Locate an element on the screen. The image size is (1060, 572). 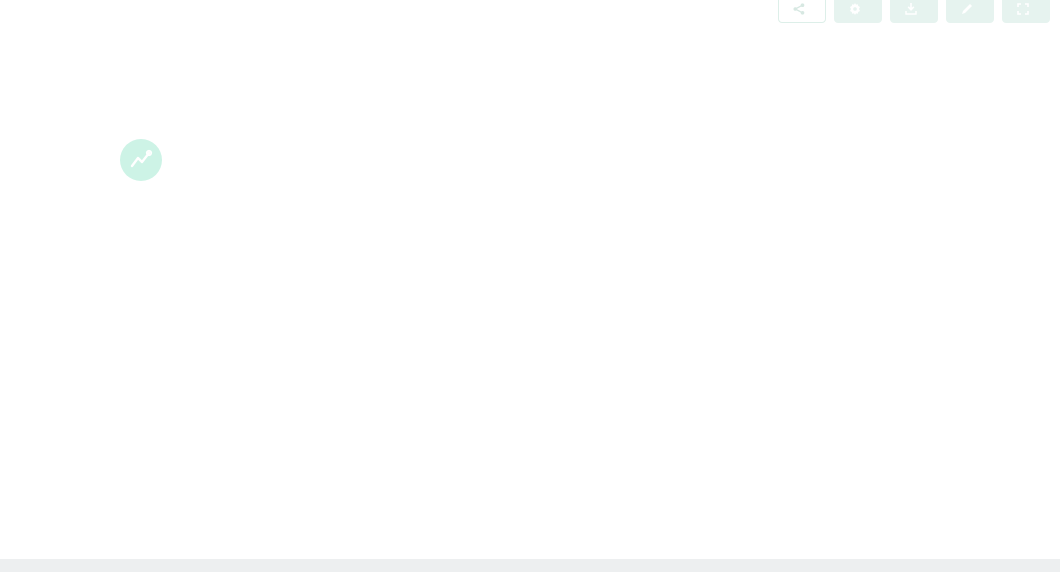
diy-button is located at coordinates (970, 11).